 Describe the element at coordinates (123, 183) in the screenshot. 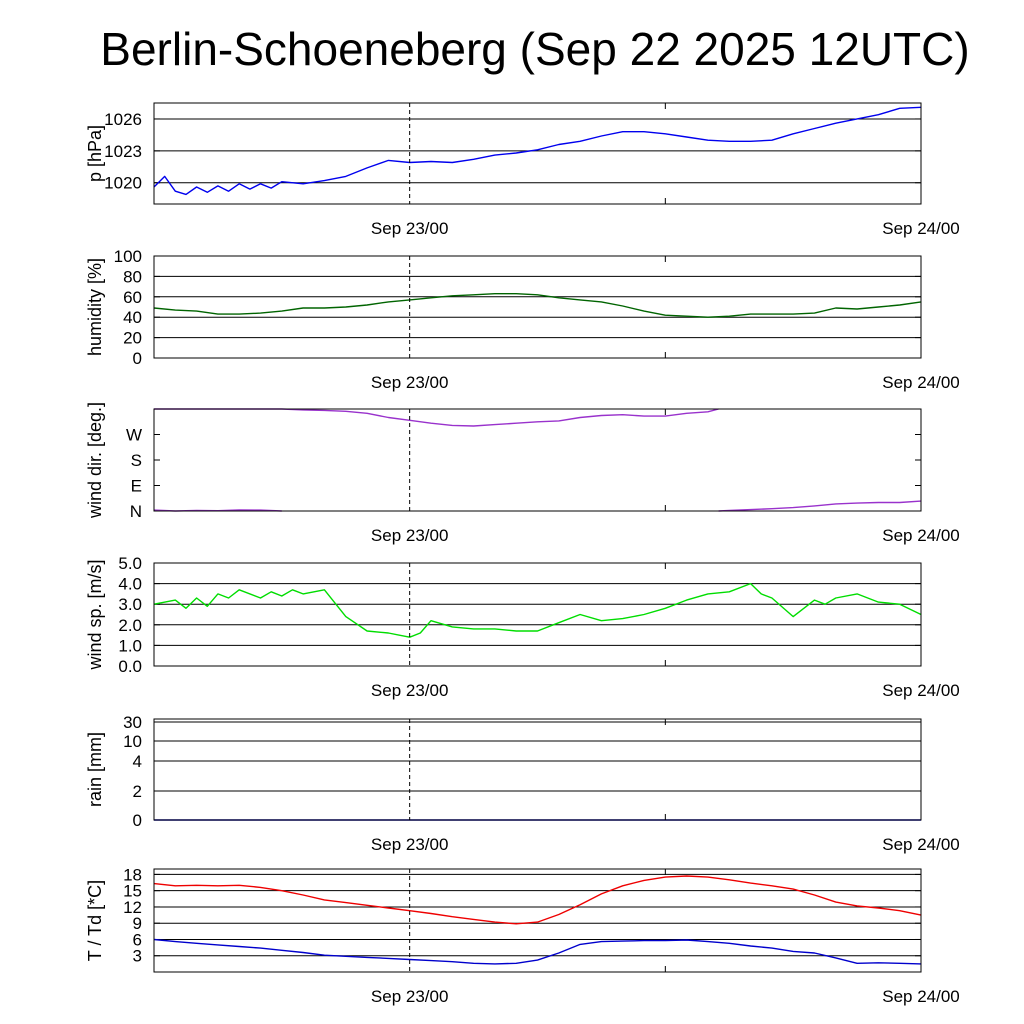

I see `y-tick-label: 1020` at that location.